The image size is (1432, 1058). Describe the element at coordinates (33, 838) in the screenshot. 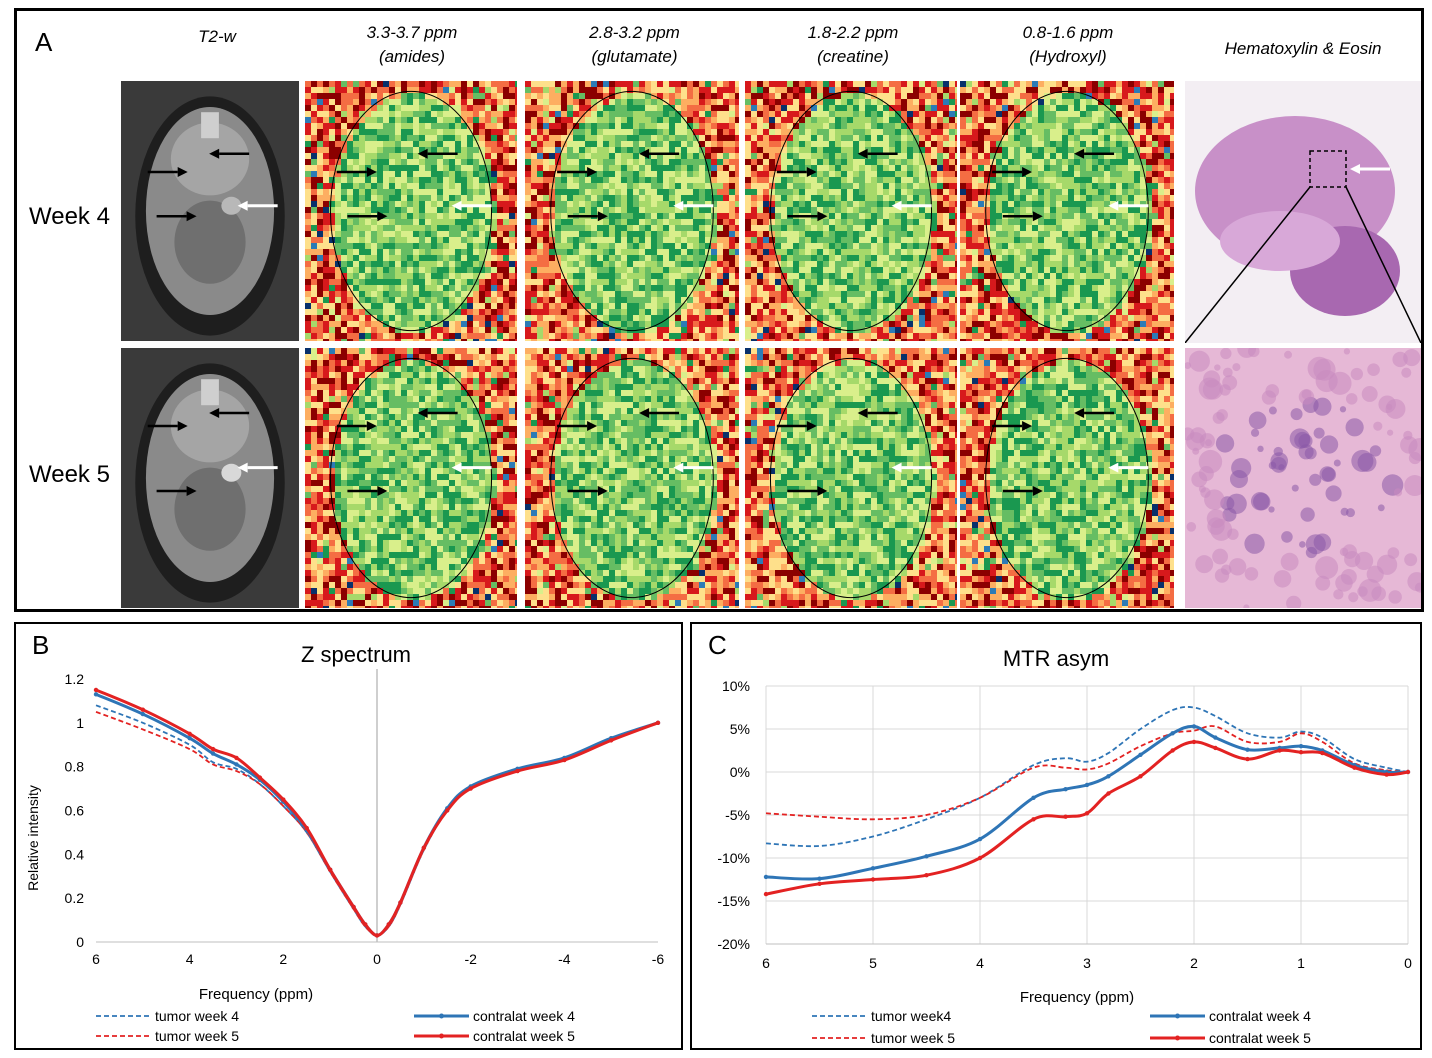

I see `y-axis-label: Relative intensity` at that location.